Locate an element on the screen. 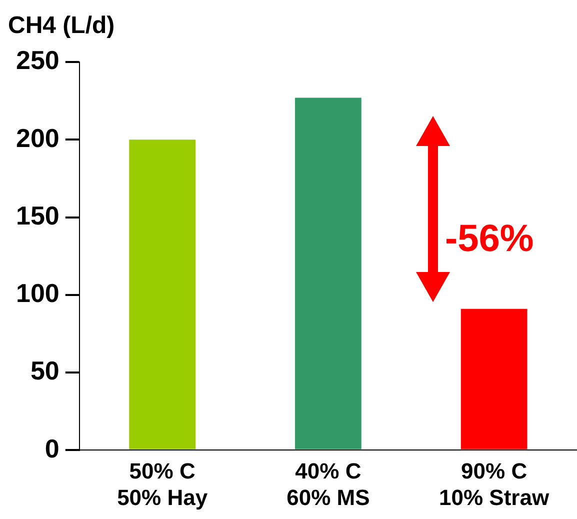  x-tick-label: 90% C 10% Straw is located at coordinates (494, 484).